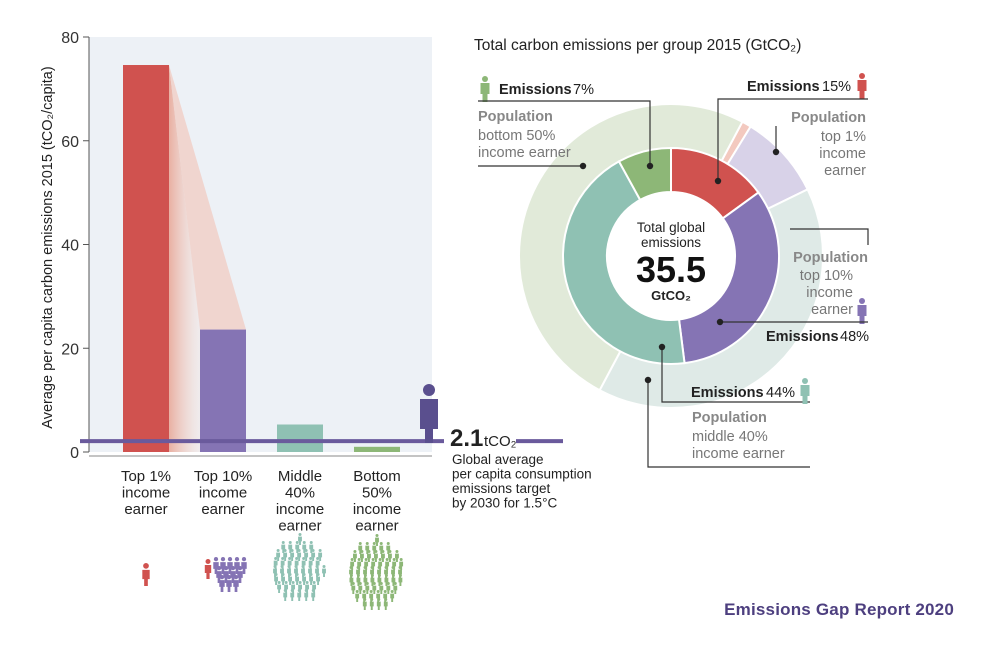 This screenshot has height=656, width=1000. What do you see at coordinates (671, 269) in the screenshot?
I see `center-value: 35.5` at bounding box center [671, 269].